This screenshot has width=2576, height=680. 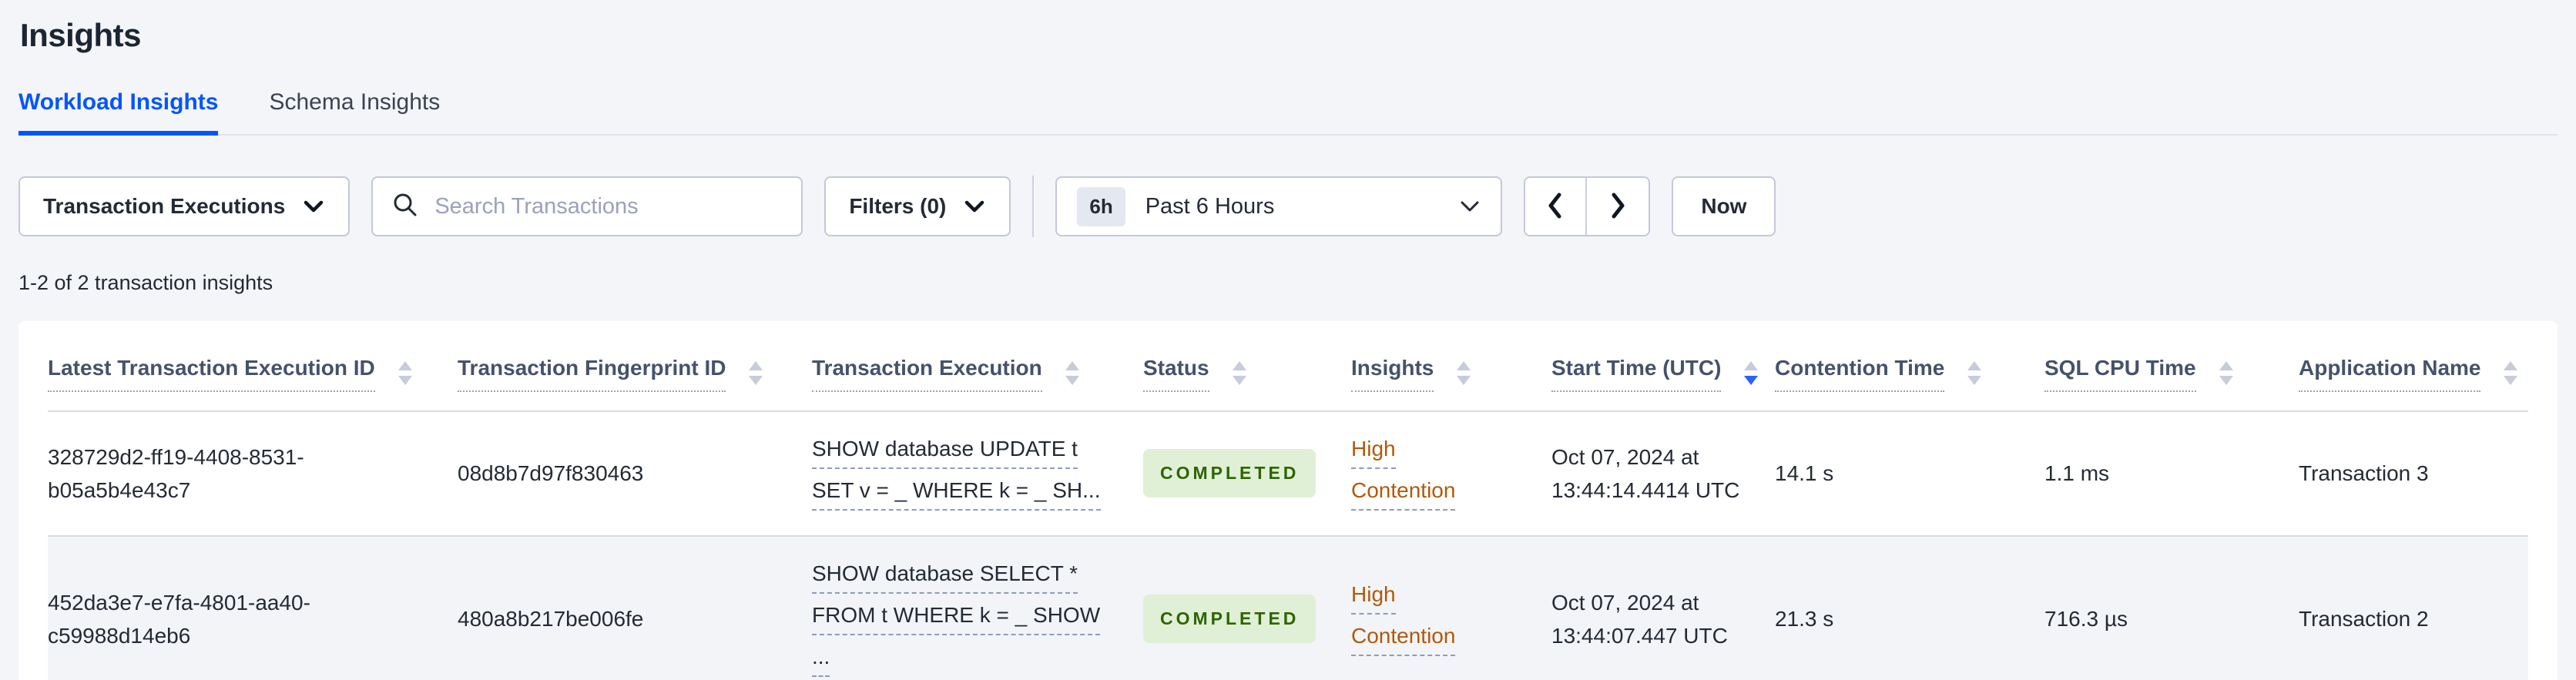 What do you see at coordinates (608, 207) in the screenshot?
I see `search-input` at bounding box center [608, 207].